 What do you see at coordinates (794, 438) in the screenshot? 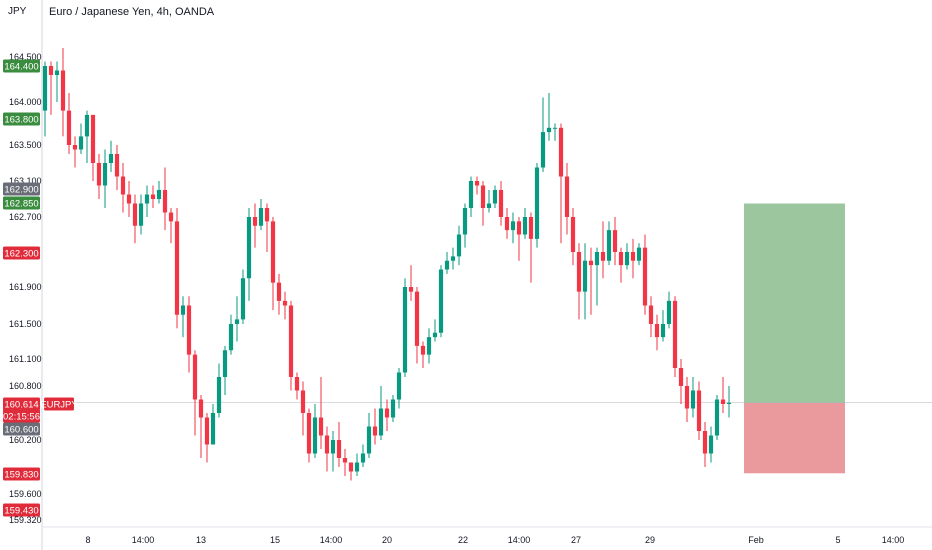
I see `stop-loss-zone` at bounding box center [794, 438].